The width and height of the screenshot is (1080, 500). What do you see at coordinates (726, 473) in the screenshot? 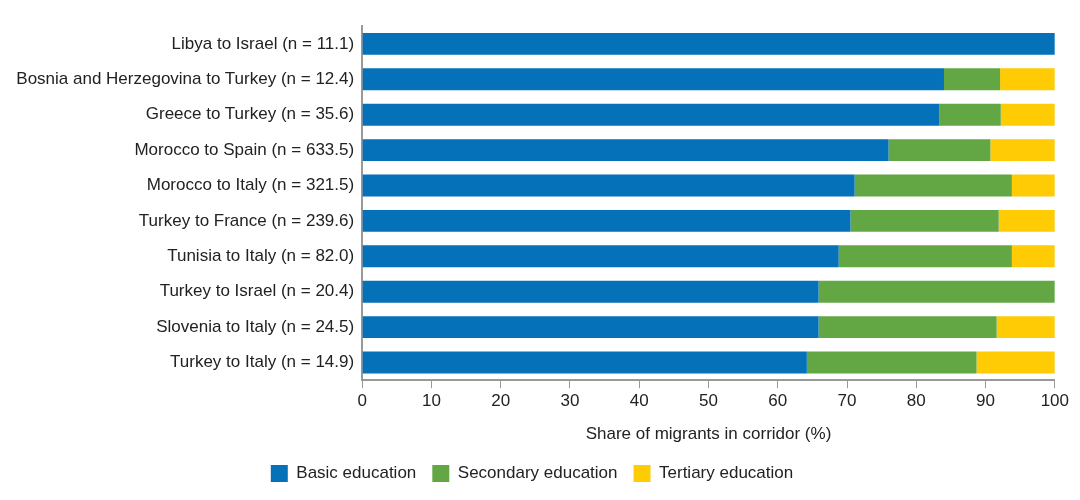
I see `legend-label: Tertiary education` at bounding box center [726, 473].